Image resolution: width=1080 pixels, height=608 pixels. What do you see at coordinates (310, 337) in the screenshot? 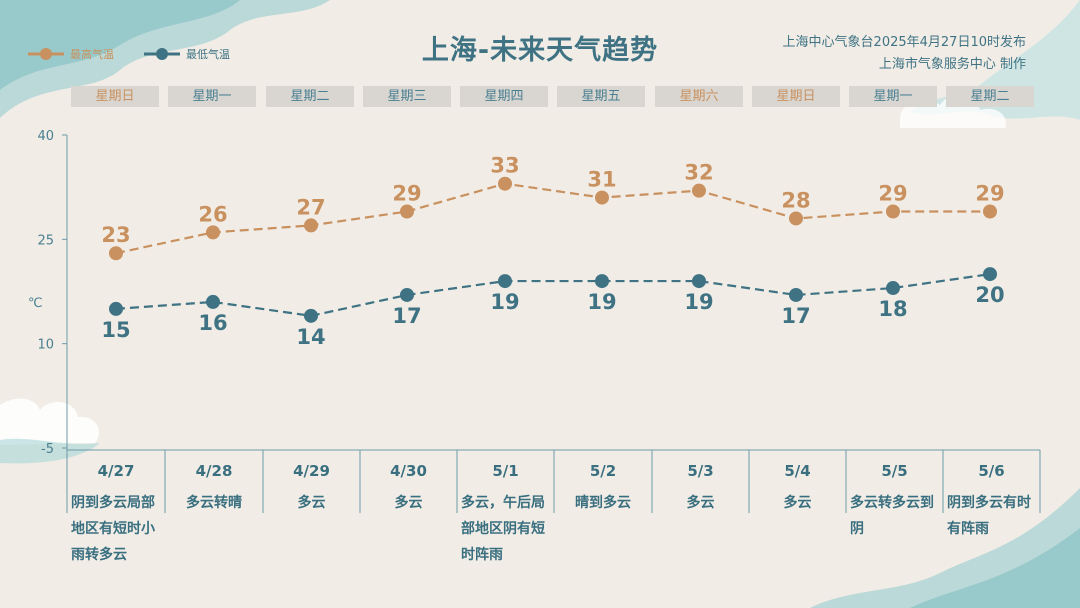
I see `low-temp-value-label: 14` at bounding box center [310, 337].